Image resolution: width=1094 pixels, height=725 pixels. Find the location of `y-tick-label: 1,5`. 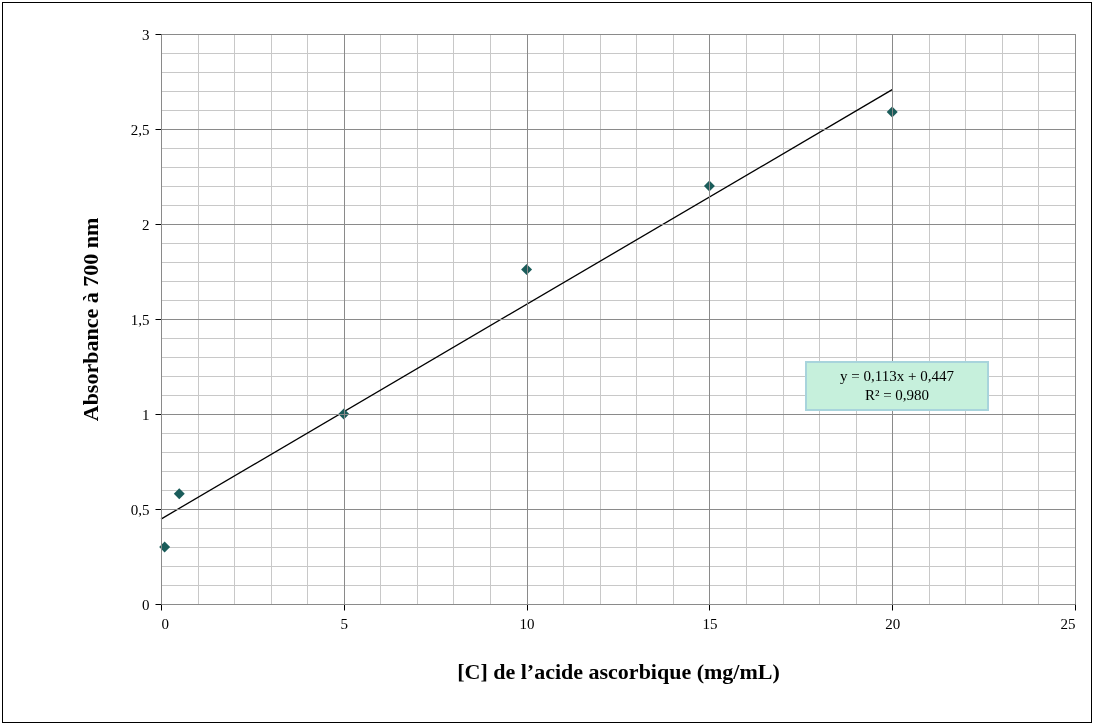

y-tick-label: 1,5 is located at coordinates (140, 319).